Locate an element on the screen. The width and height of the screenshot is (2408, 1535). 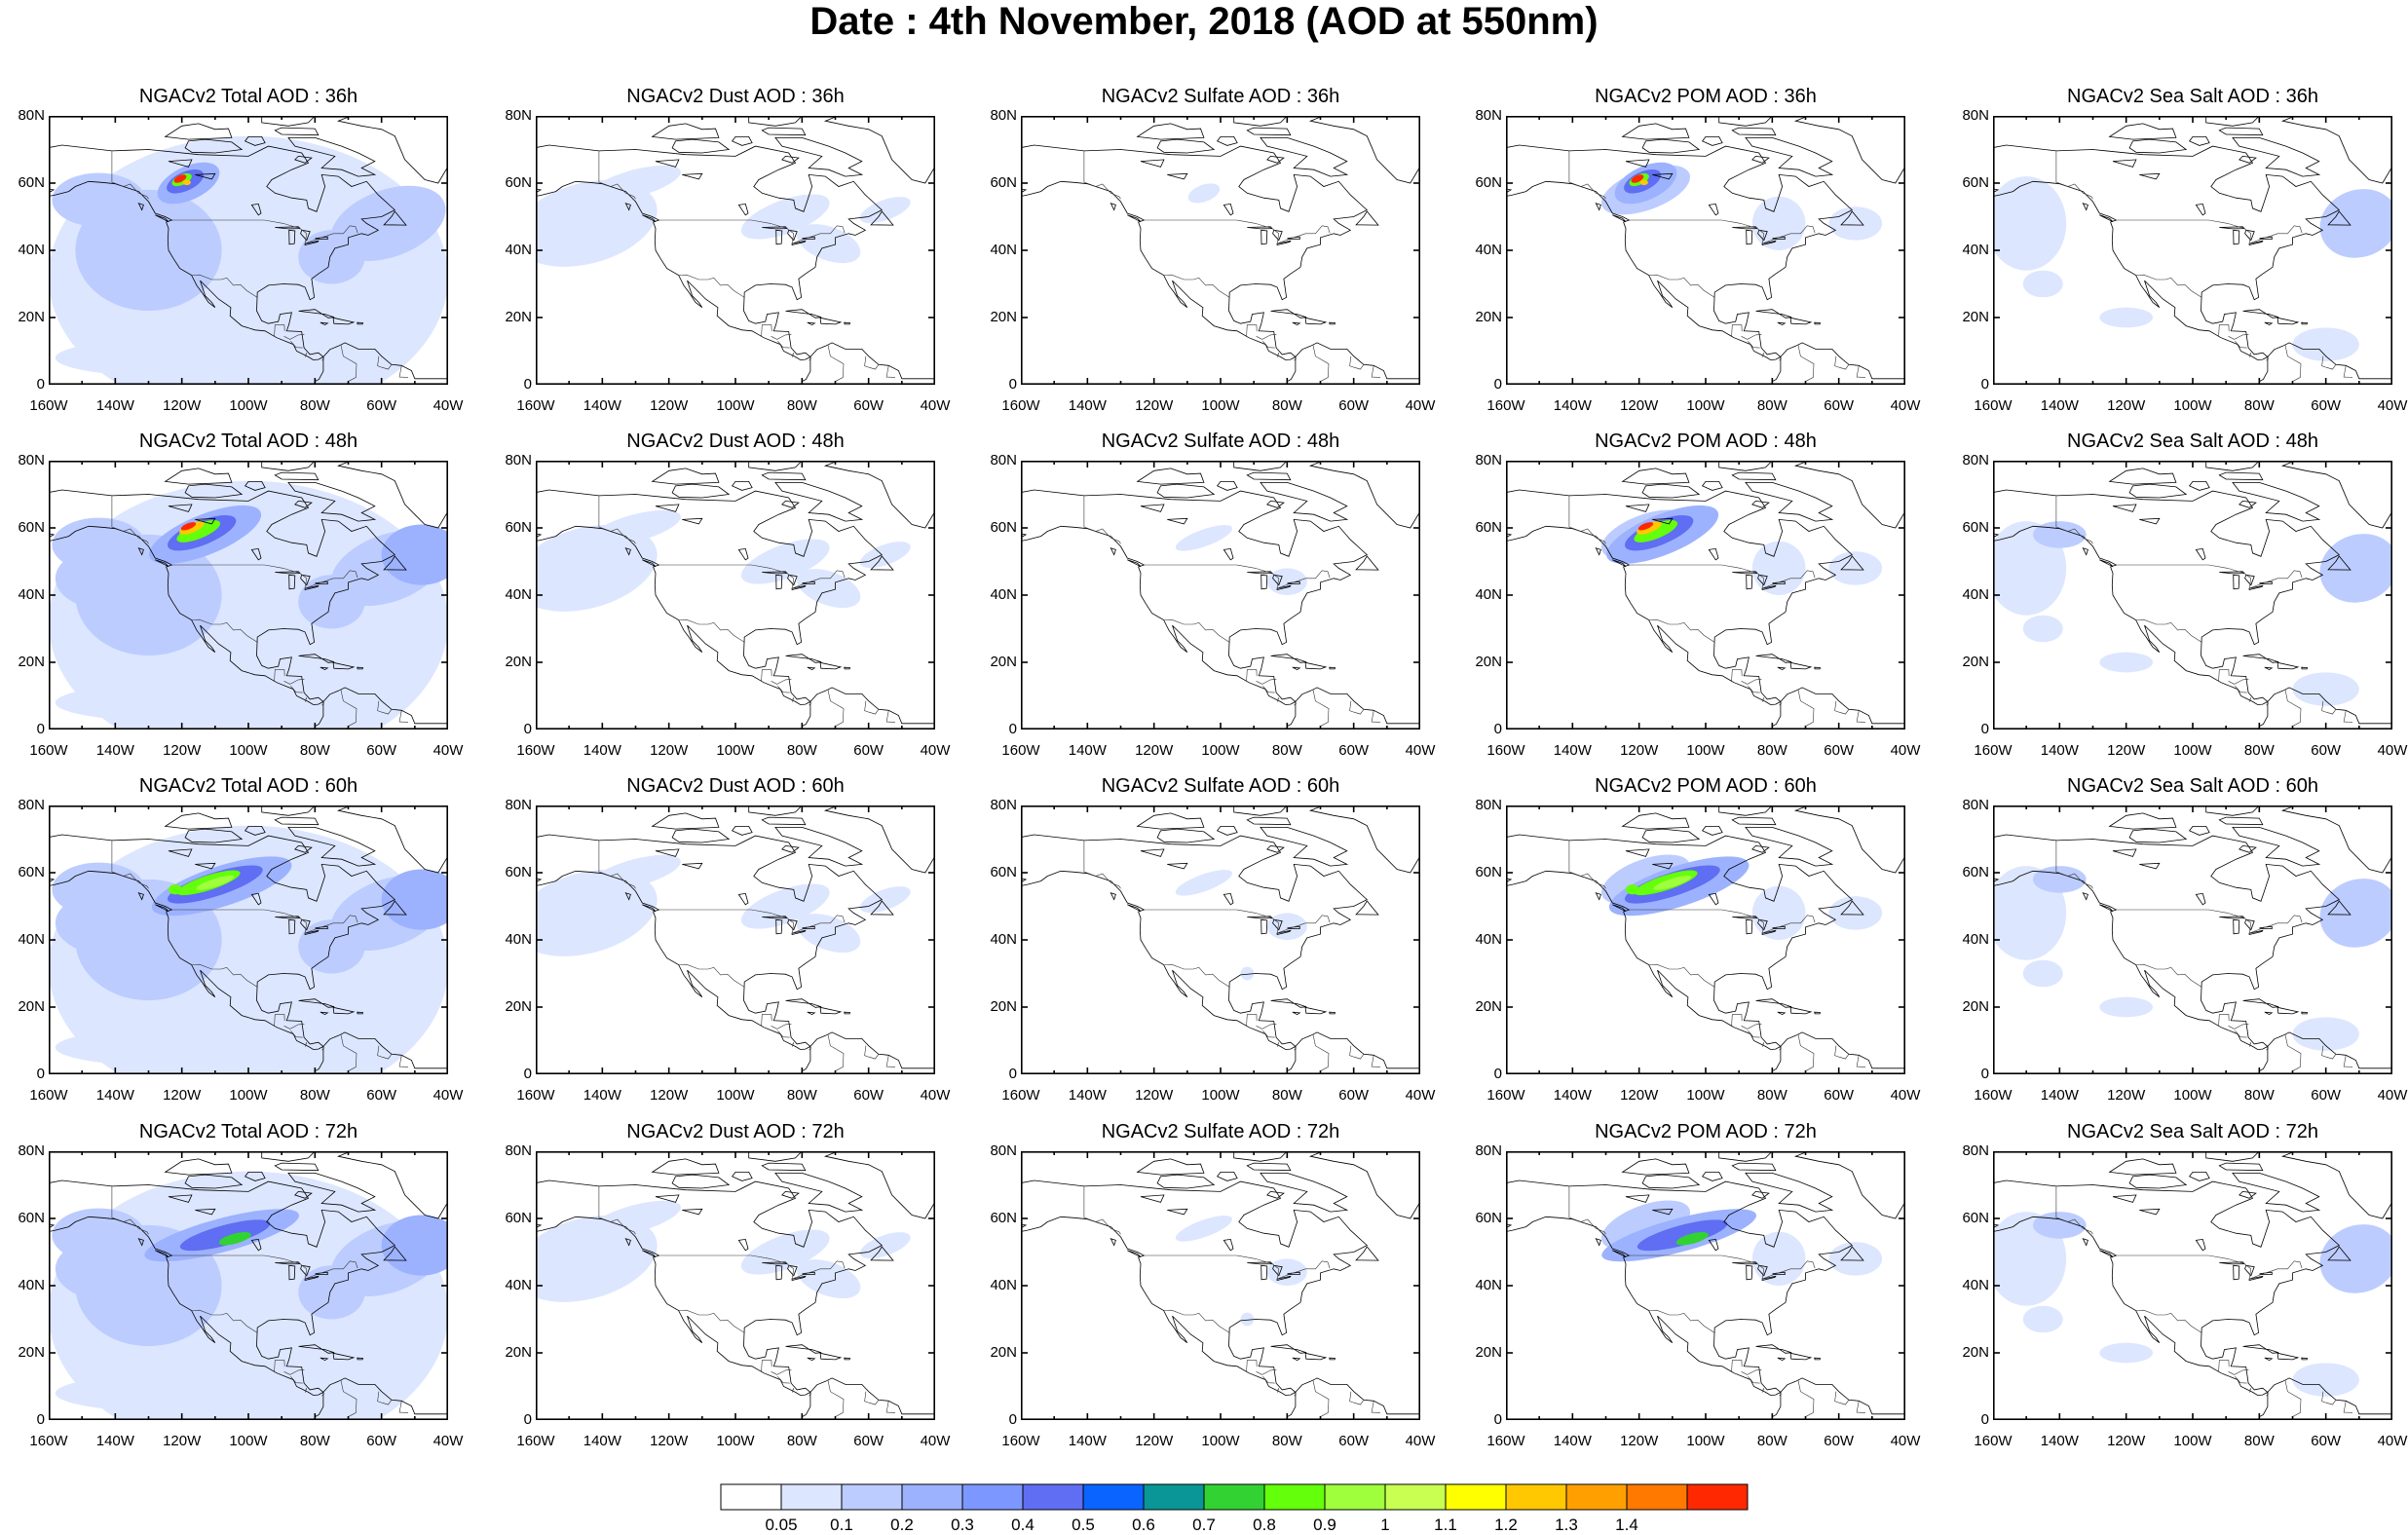
panel-title: NGACv2 Total AOD : 48h is located at coordinates (248, 441).